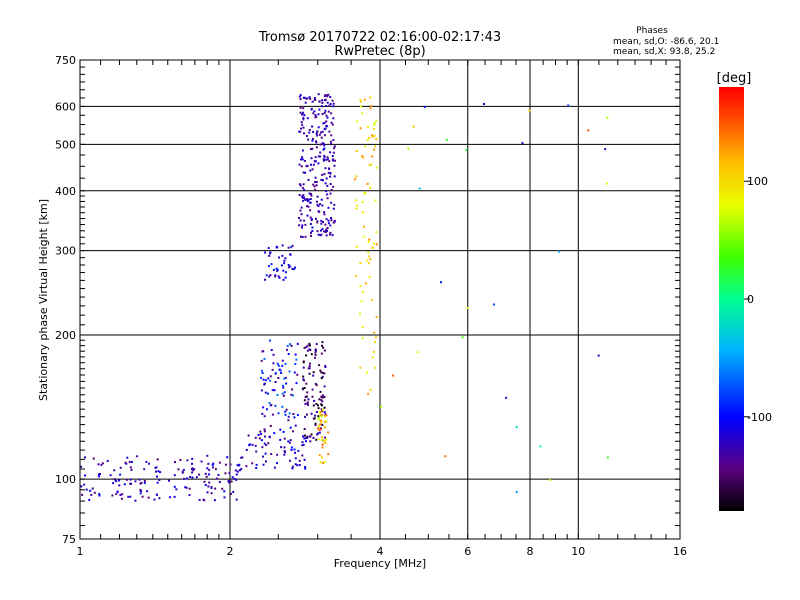 Image resolution: width=800 pixels, height=600 pixels. Describe the element at coordinates (43, 300) in the screenshot. I see `y-axis-label: Stationary phase Virtual Height [km]` at that location.